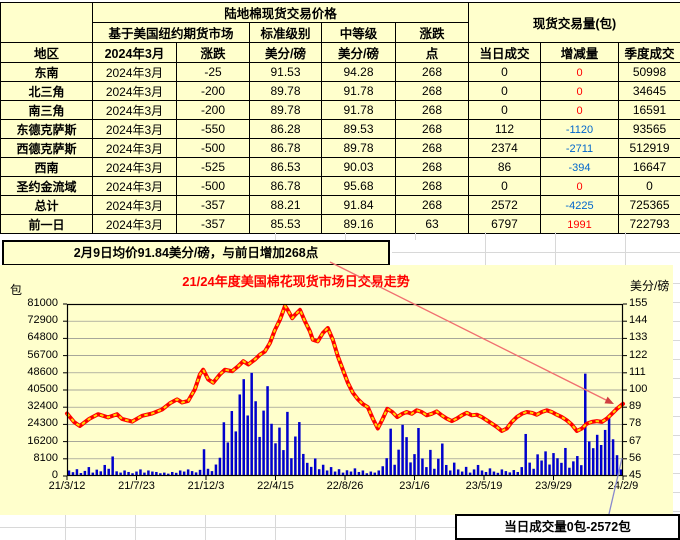  Describe the element at coordinates (504, 148) in the screenshot. I see `daily-volume-cell: 2374` at that location.